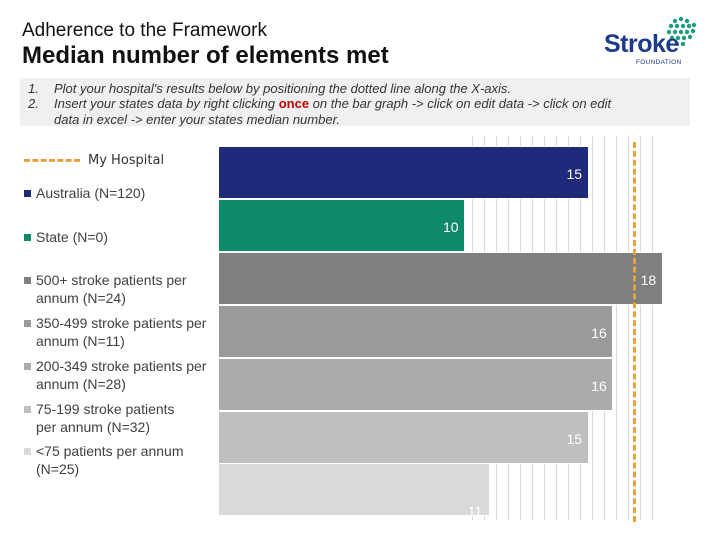 The image size is (720, 540). What do you see at coordinates (475, 511) in the screenshot?
I see `bar-data-label: 11` at bounding box center [475, 511].